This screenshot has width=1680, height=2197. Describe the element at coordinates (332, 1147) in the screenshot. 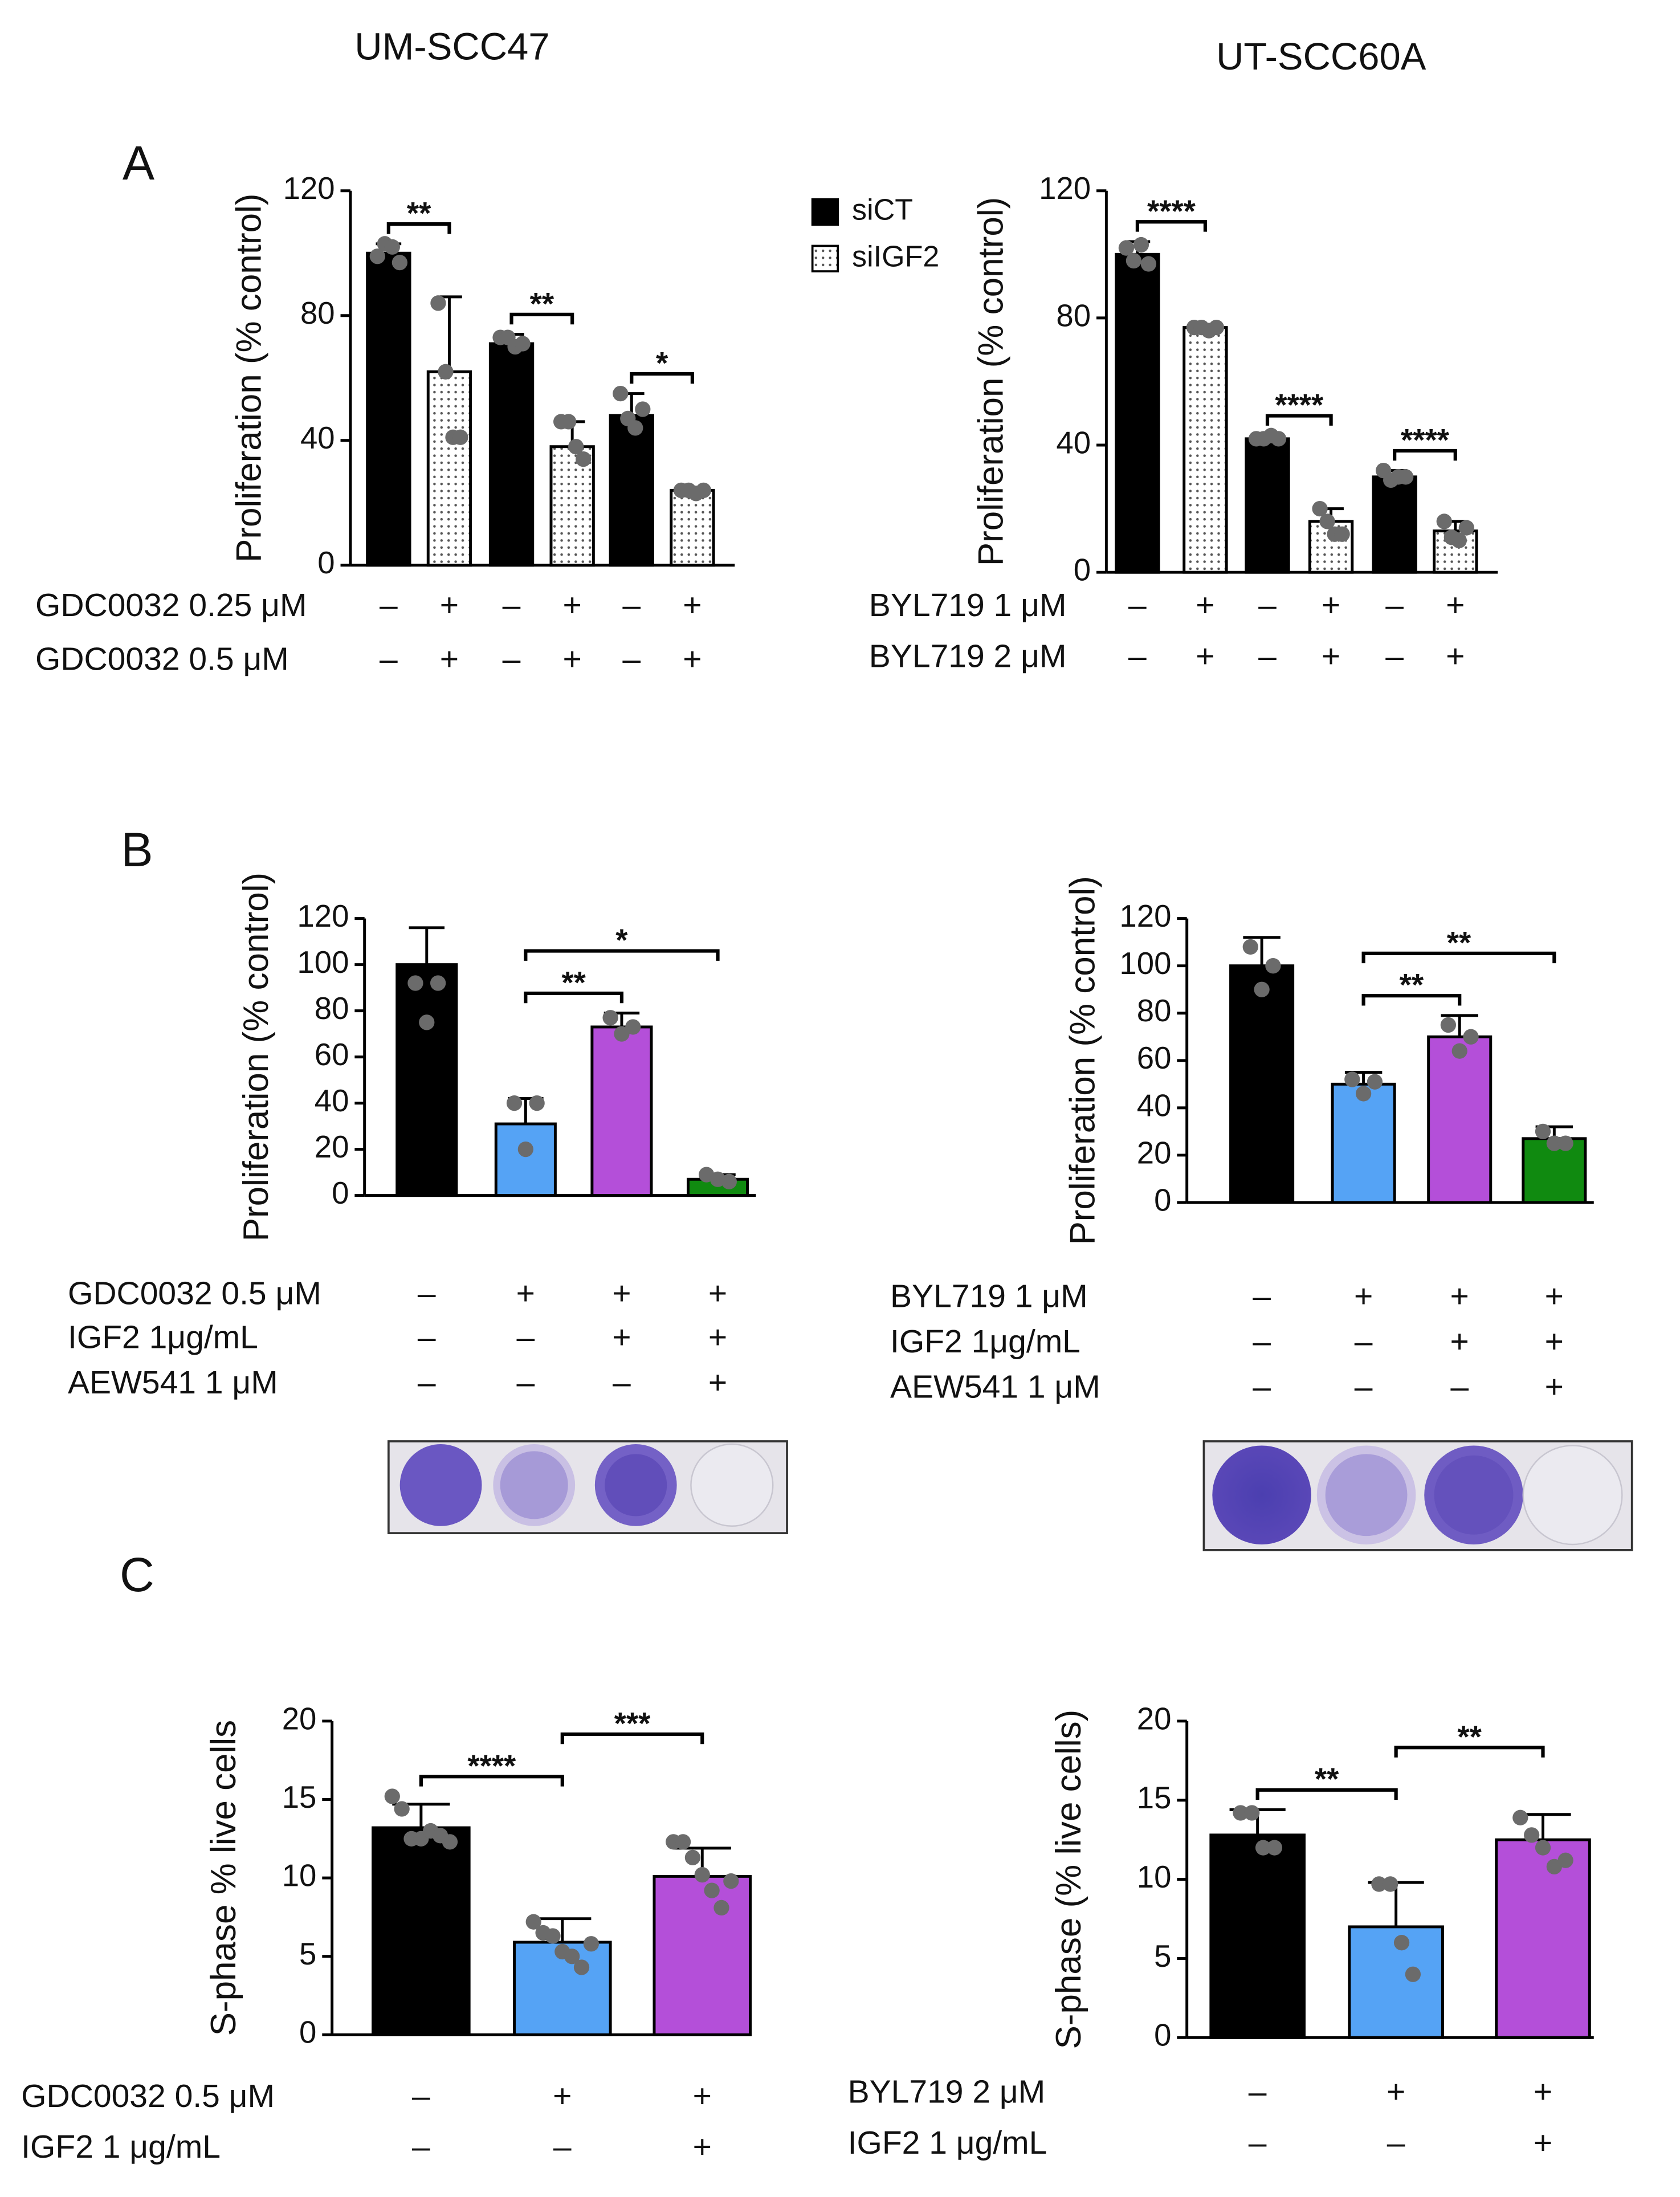

I see `y-tick-label: 20` at that location.